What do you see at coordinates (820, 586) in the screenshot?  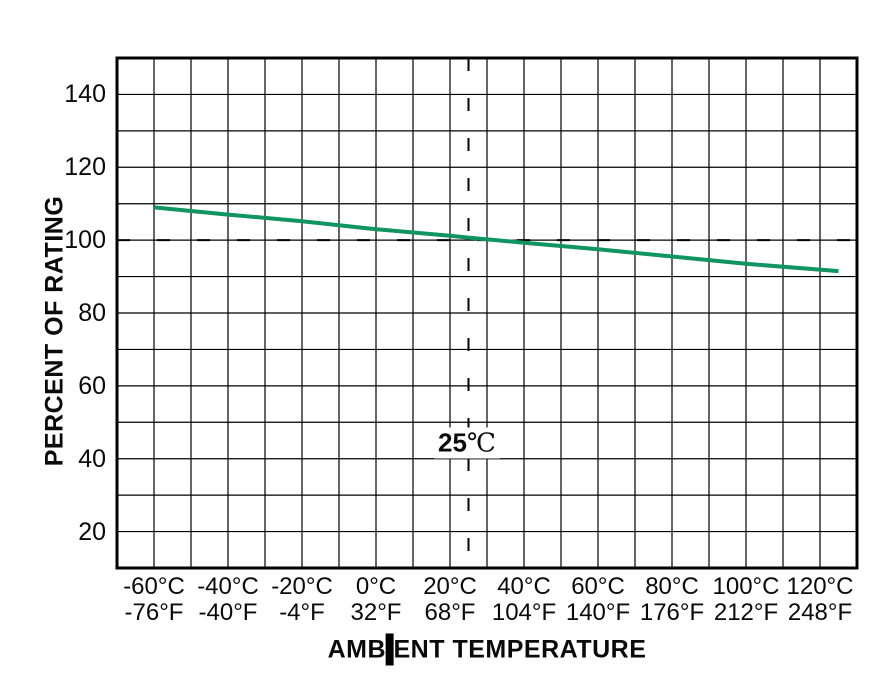 I see `x-tick-celsius: 120°C` at bounding box center [820, 586].